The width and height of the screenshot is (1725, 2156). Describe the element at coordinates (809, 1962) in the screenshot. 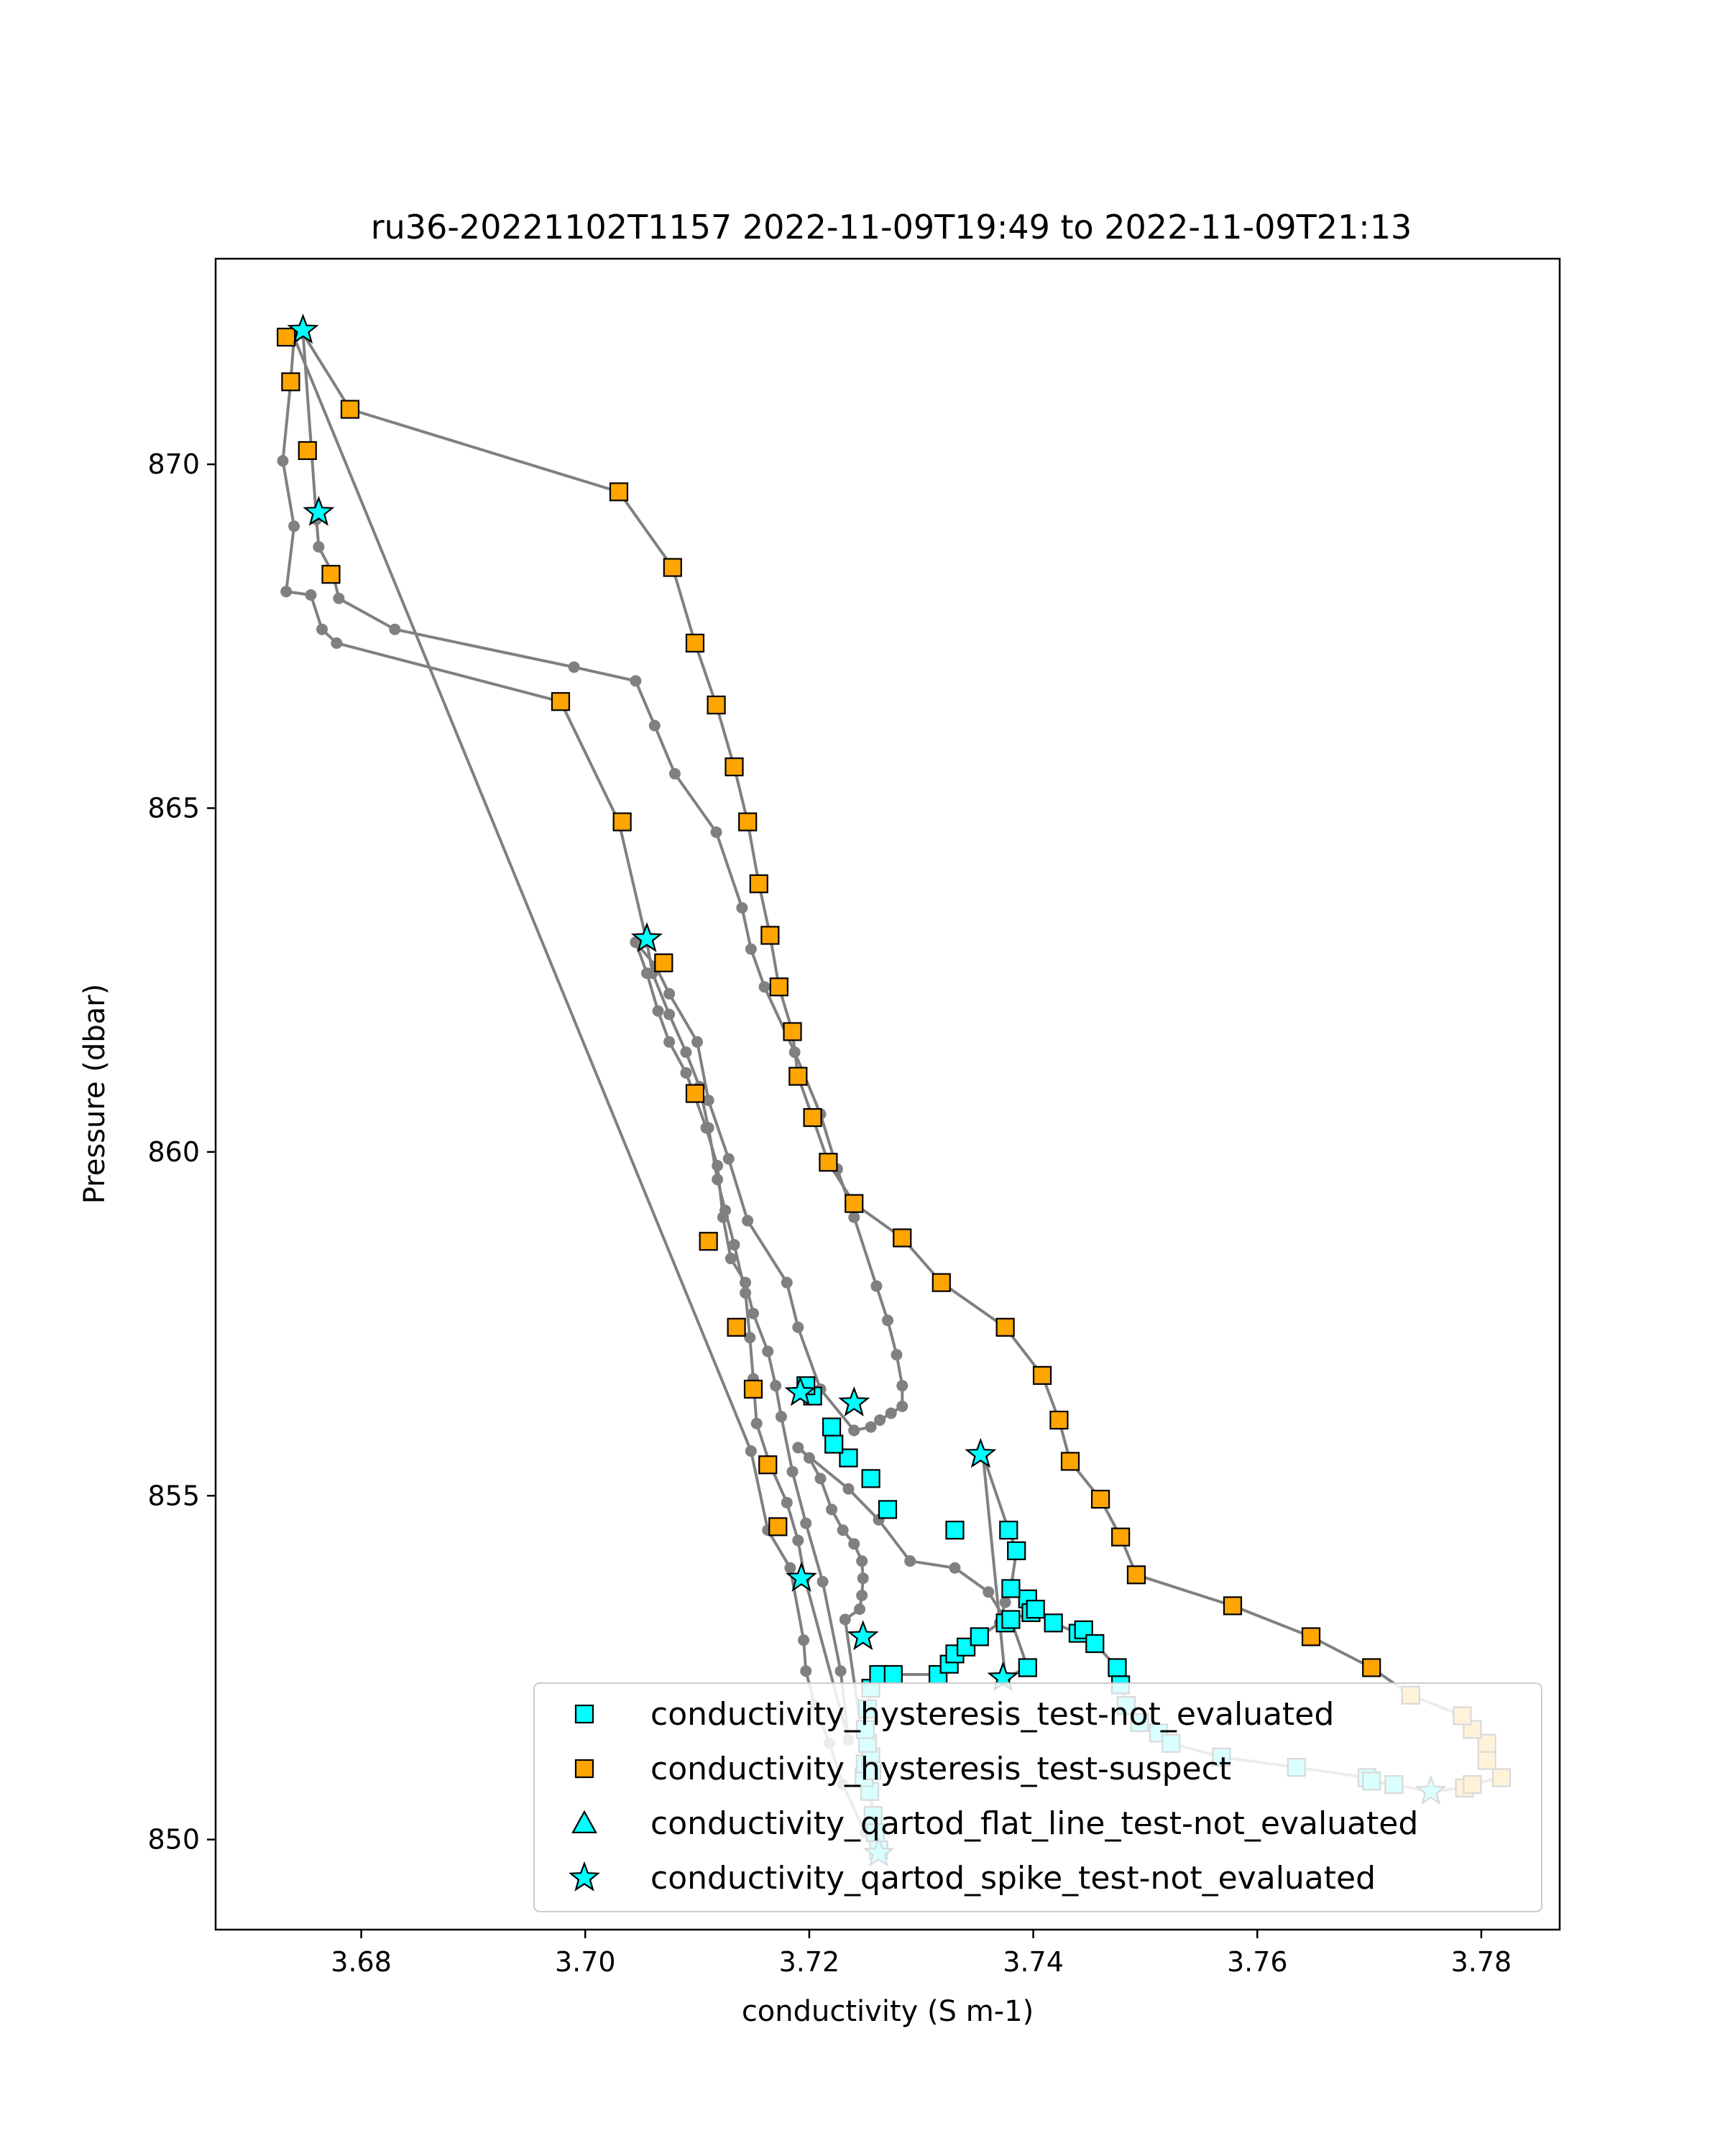

I see `x-tick-label: 3.72` at that location.